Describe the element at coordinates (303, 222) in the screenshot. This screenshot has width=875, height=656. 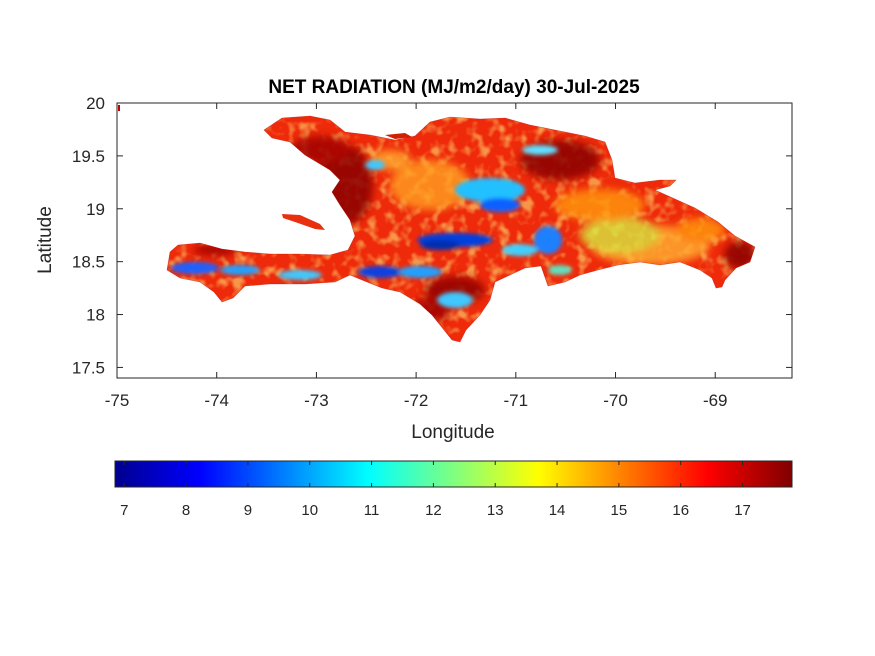
I see `gonave-island` at that location.